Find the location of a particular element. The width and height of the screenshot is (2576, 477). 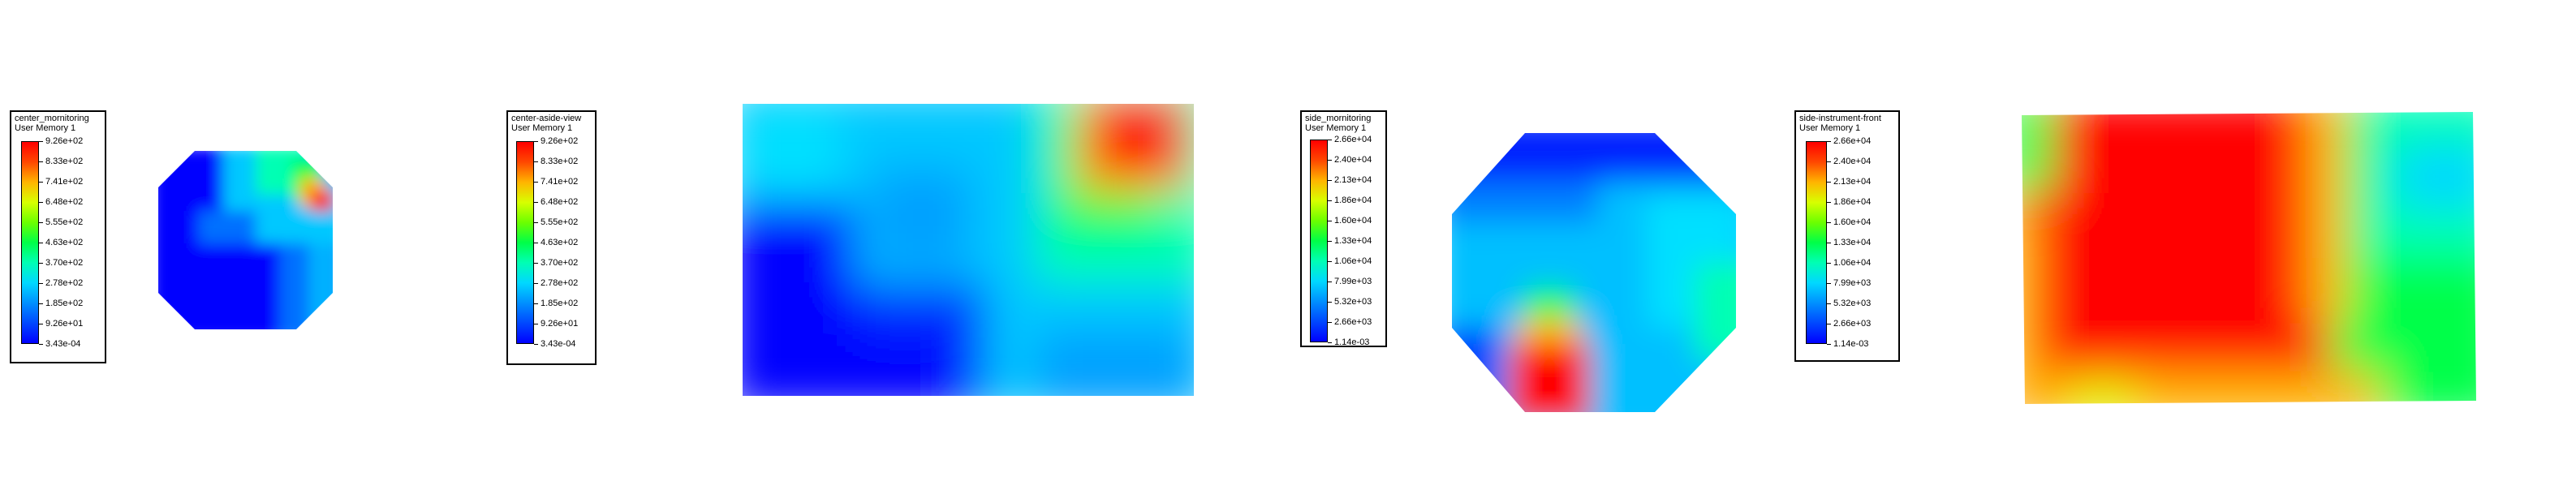

legend-title: center-aside-view is located at coordinates (546, 118).